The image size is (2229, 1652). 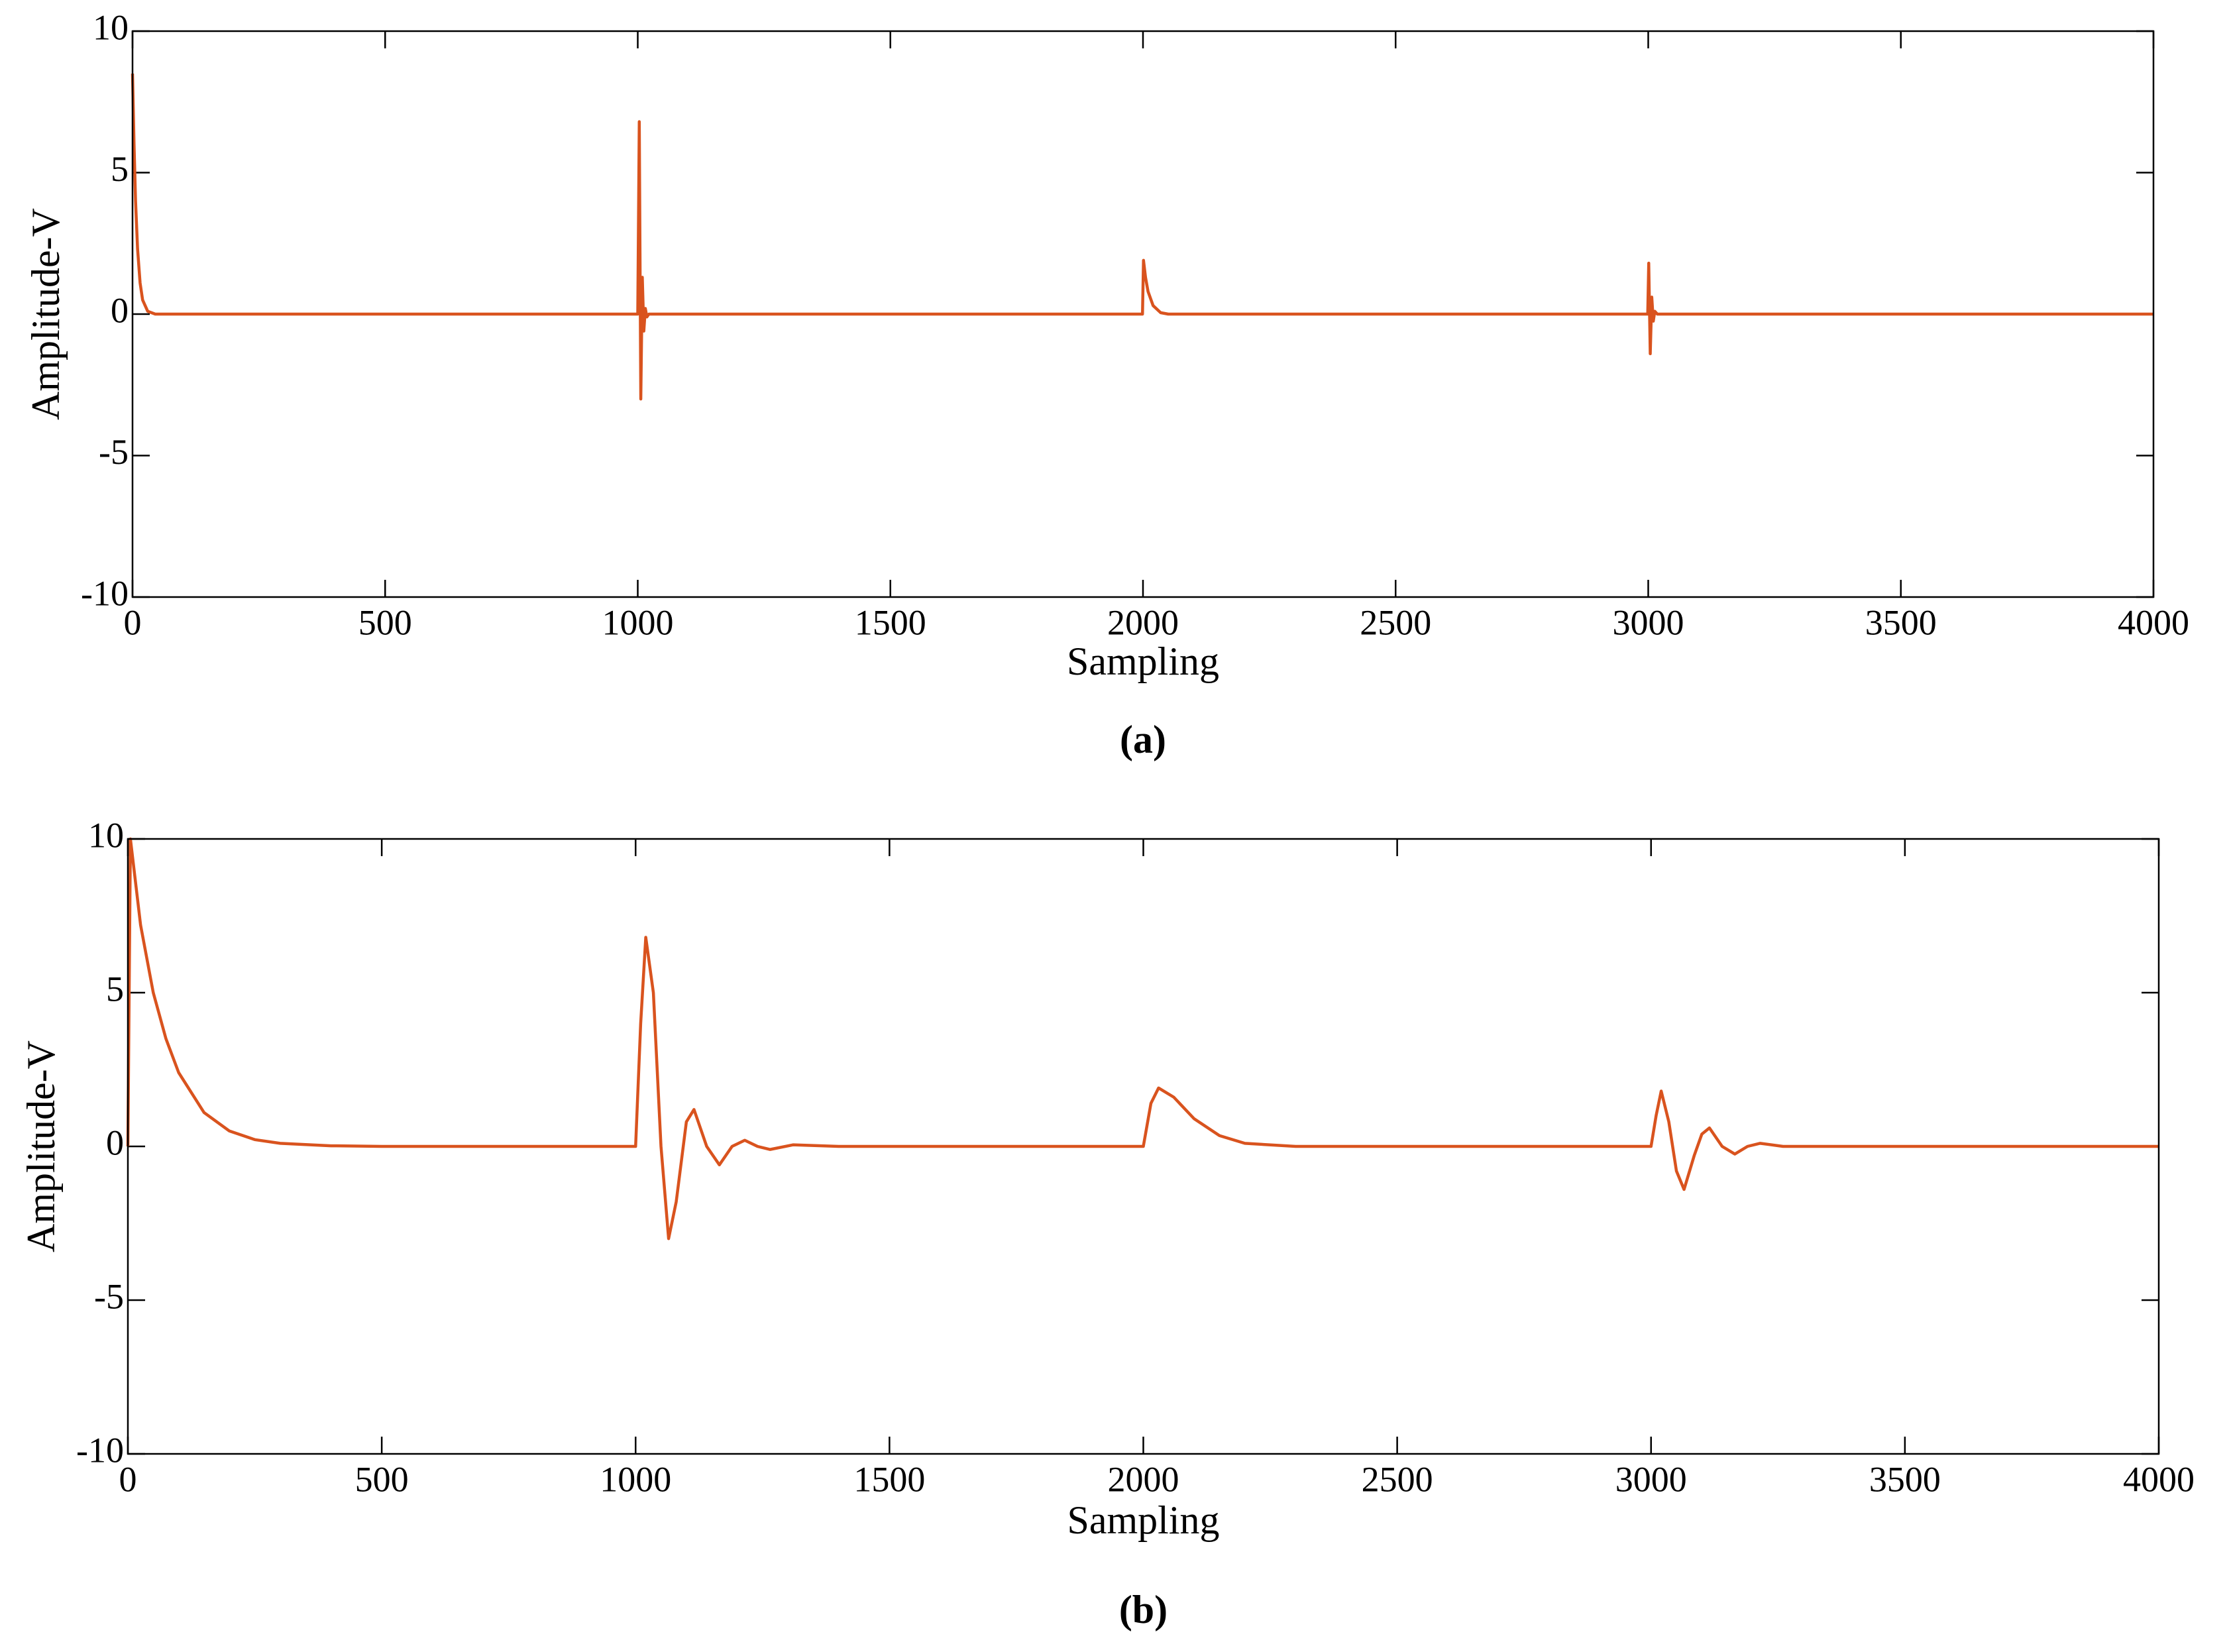 What do you see at coordinates (1143, 1609) in the screenshot?
I see `caption: (b)` at bounding box center [1143, 1609].